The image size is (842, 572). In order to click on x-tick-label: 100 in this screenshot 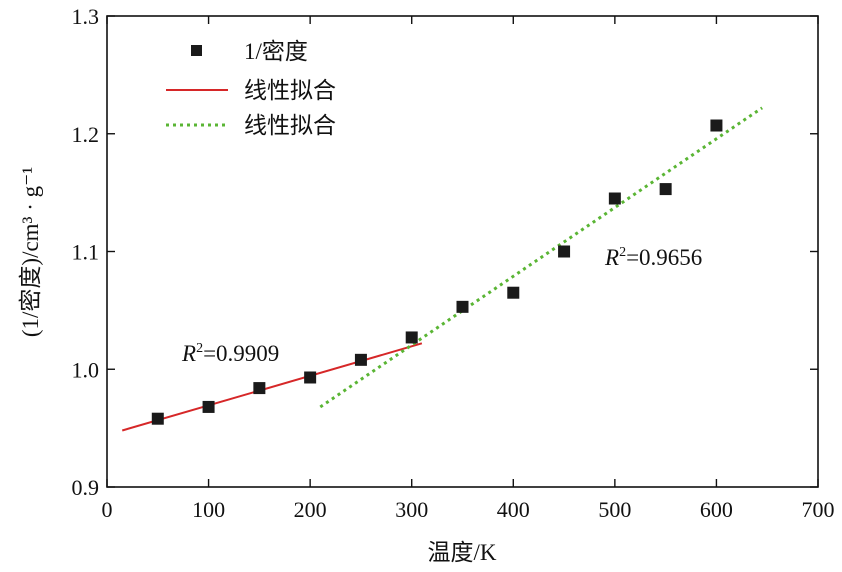, I will do `click(208, 509)`.